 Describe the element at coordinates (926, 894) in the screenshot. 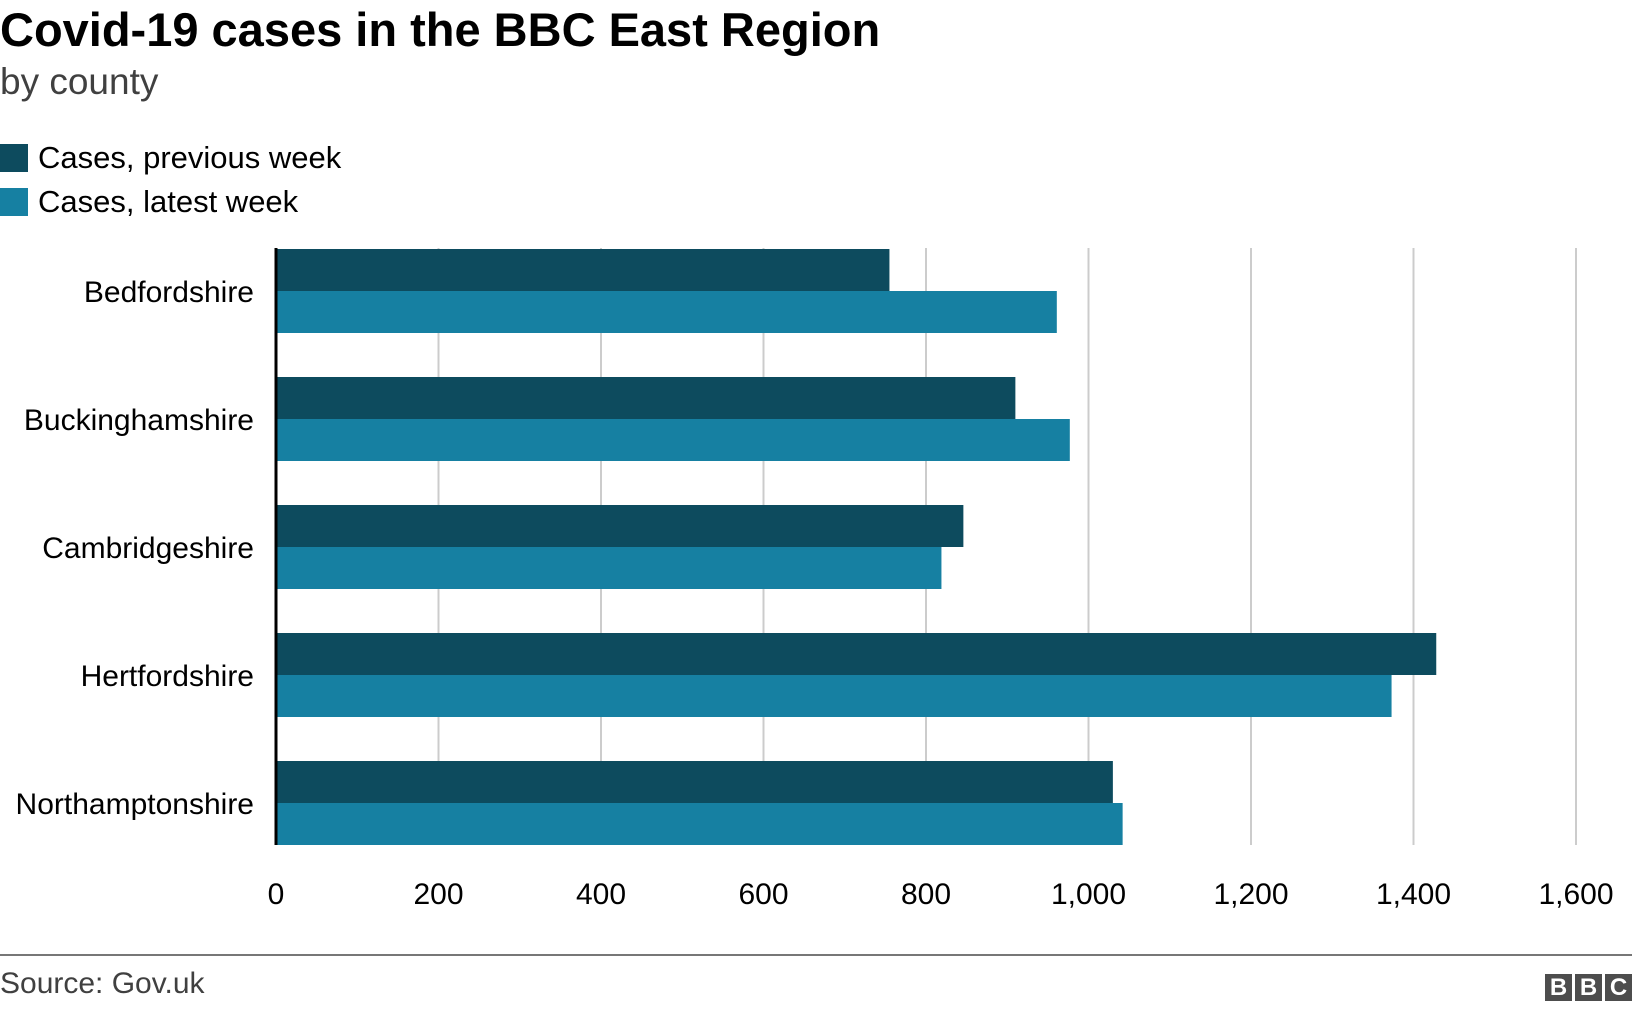

I see `x-tick-label: 800` at that location.